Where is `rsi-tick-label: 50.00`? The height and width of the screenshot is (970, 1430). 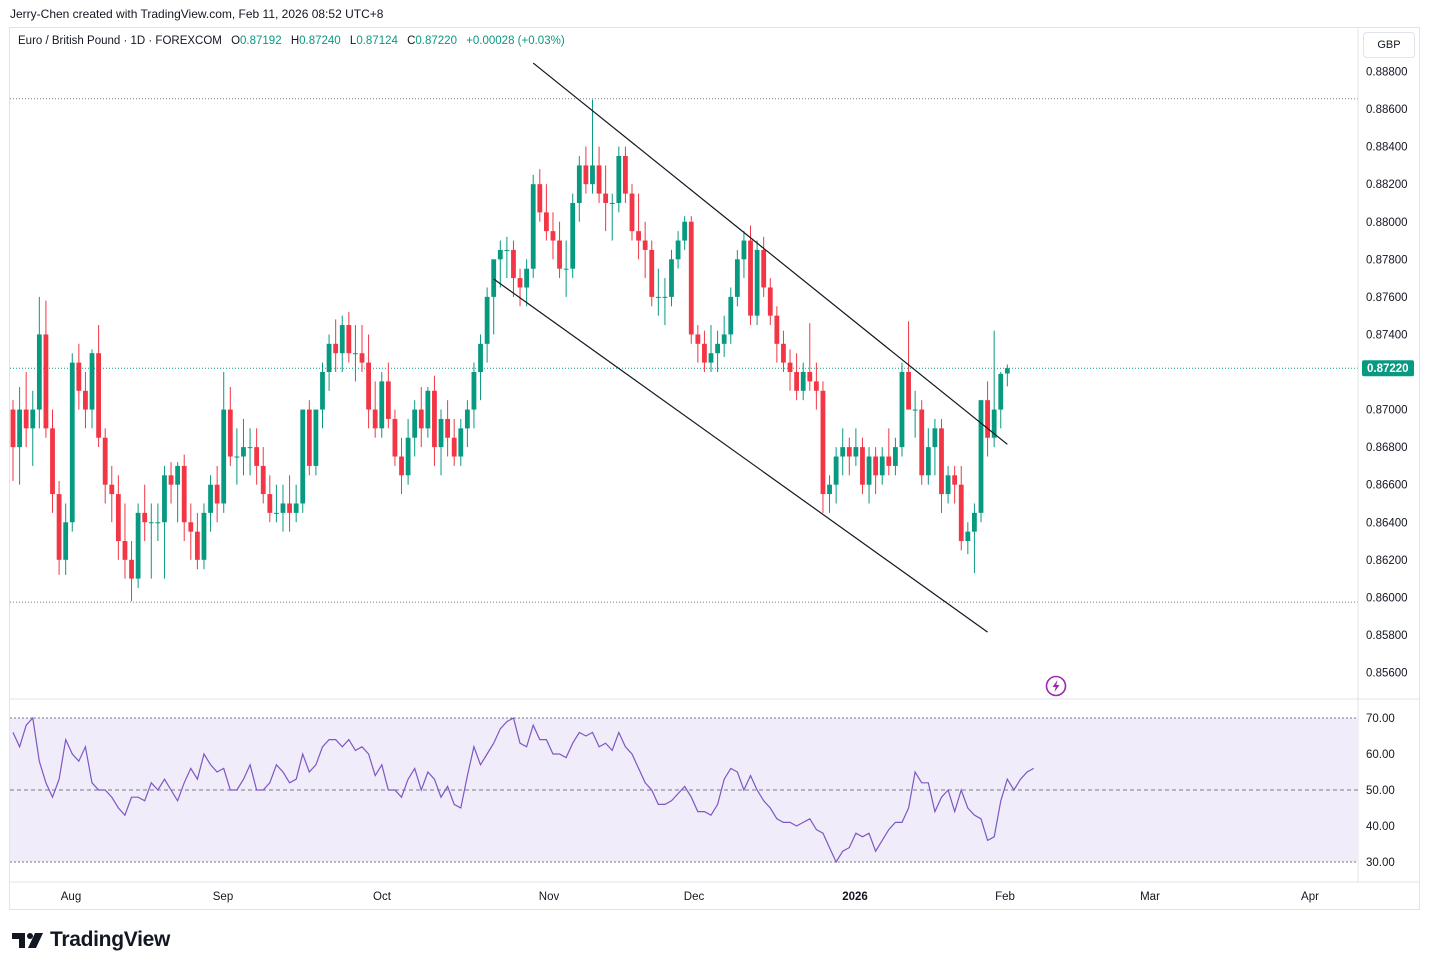 rsi-tick-label: 50.00 is located at coordinates (1380, 791).